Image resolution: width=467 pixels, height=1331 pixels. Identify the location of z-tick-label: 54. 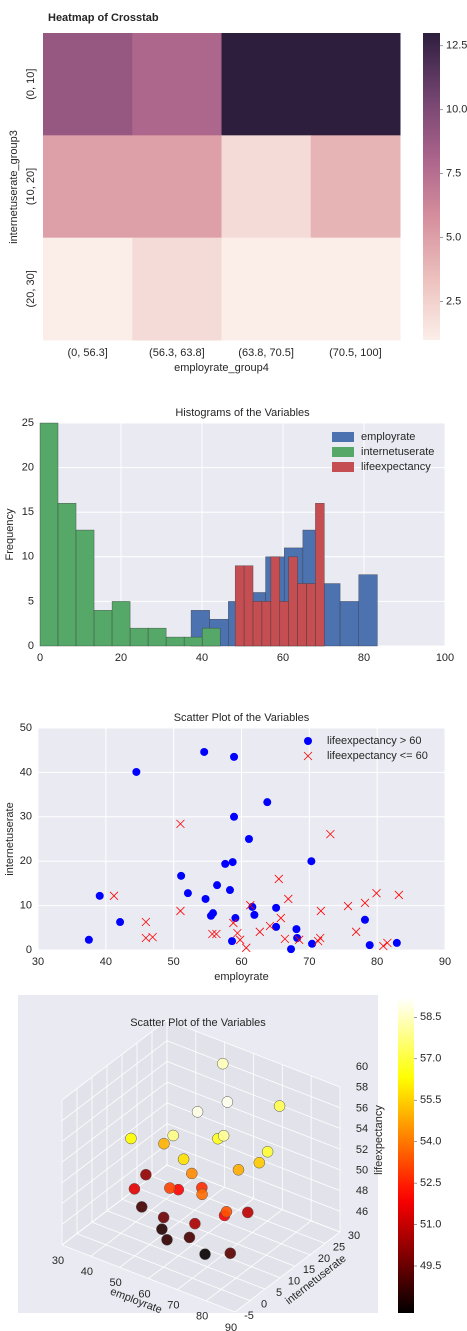
(362, 1129).